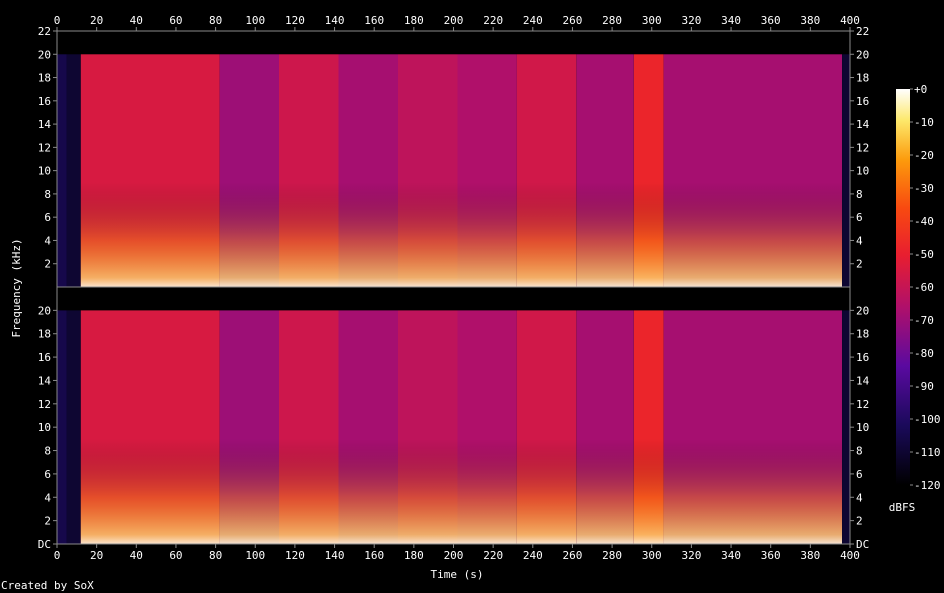  I want to click on x-tick-label: 260, so click(573, 555).